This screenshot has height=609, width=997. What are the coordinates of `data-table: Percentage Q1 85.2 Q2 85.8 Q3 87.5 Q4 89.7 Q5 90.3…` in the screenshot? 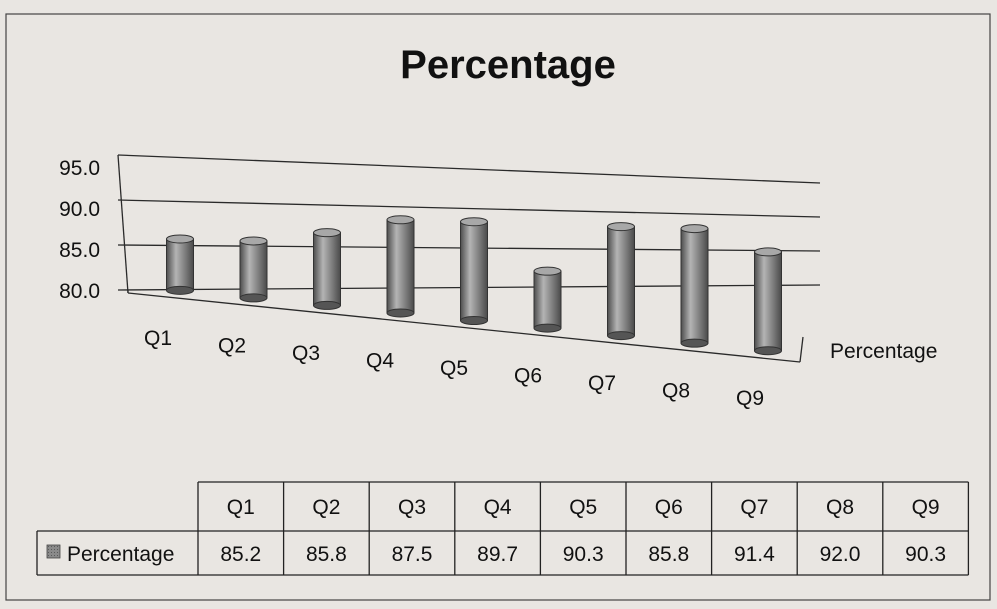 It's located at (503, 528).